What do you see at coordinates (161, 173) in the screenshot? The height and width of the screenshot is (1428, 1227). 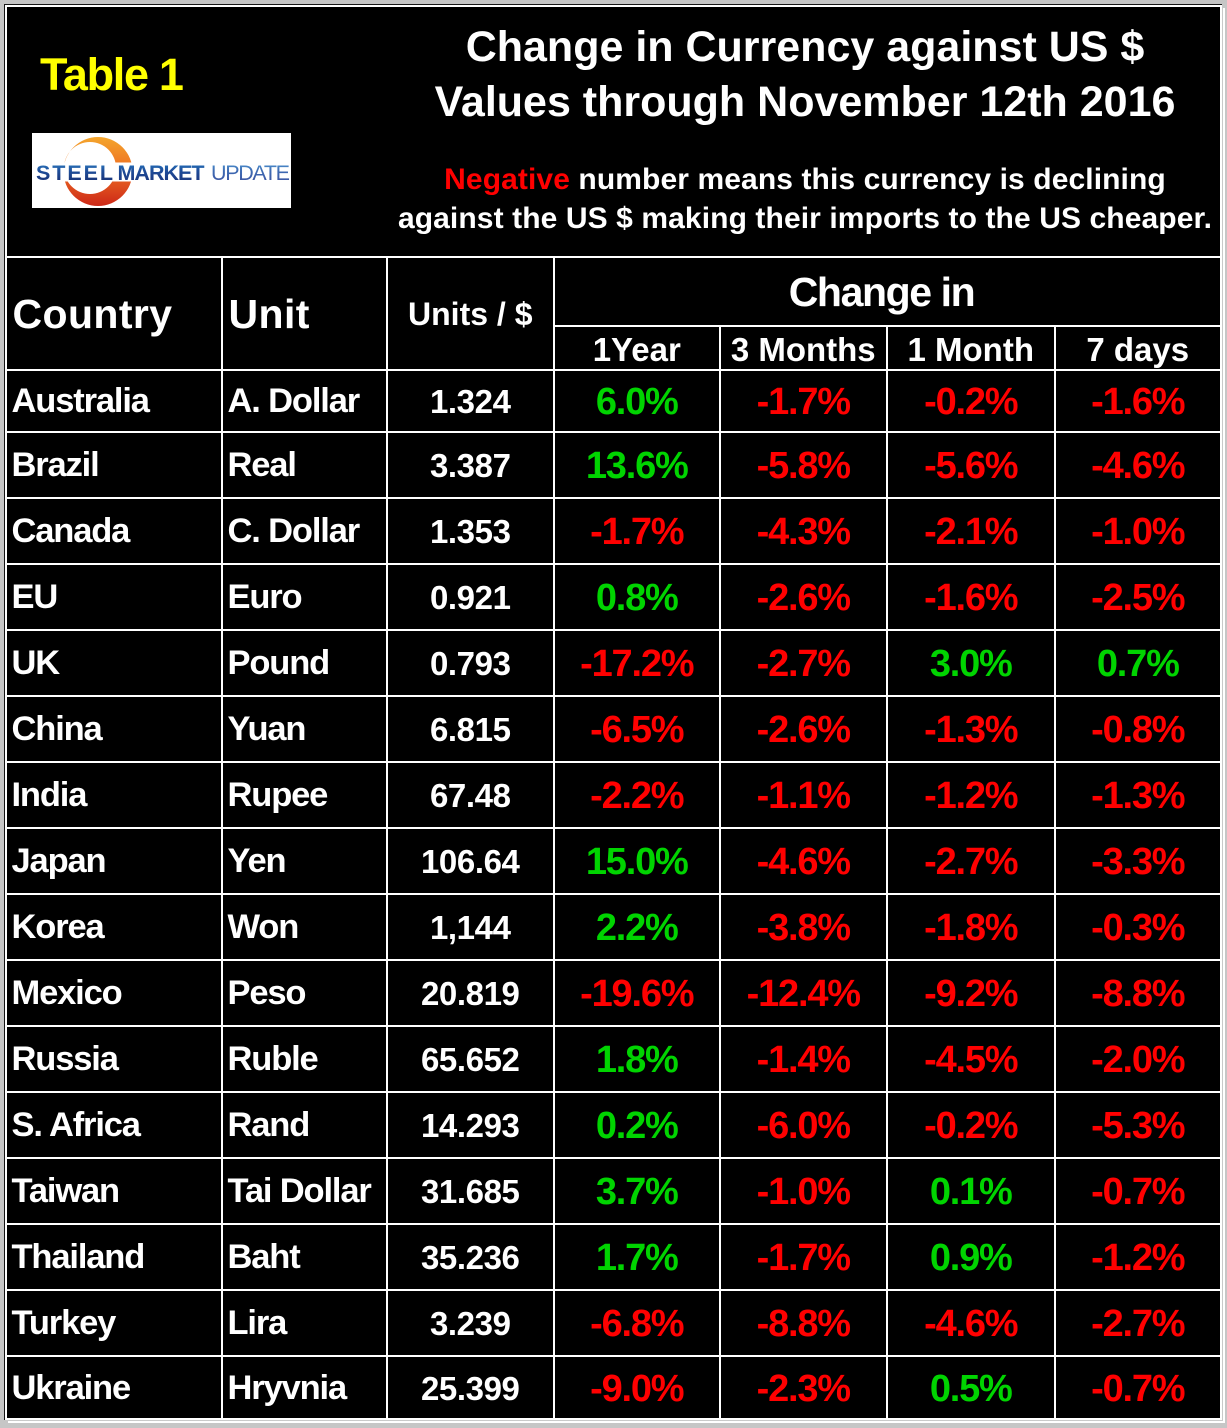 I see `svg-text: MARKET` at bounding box center [161, 173].